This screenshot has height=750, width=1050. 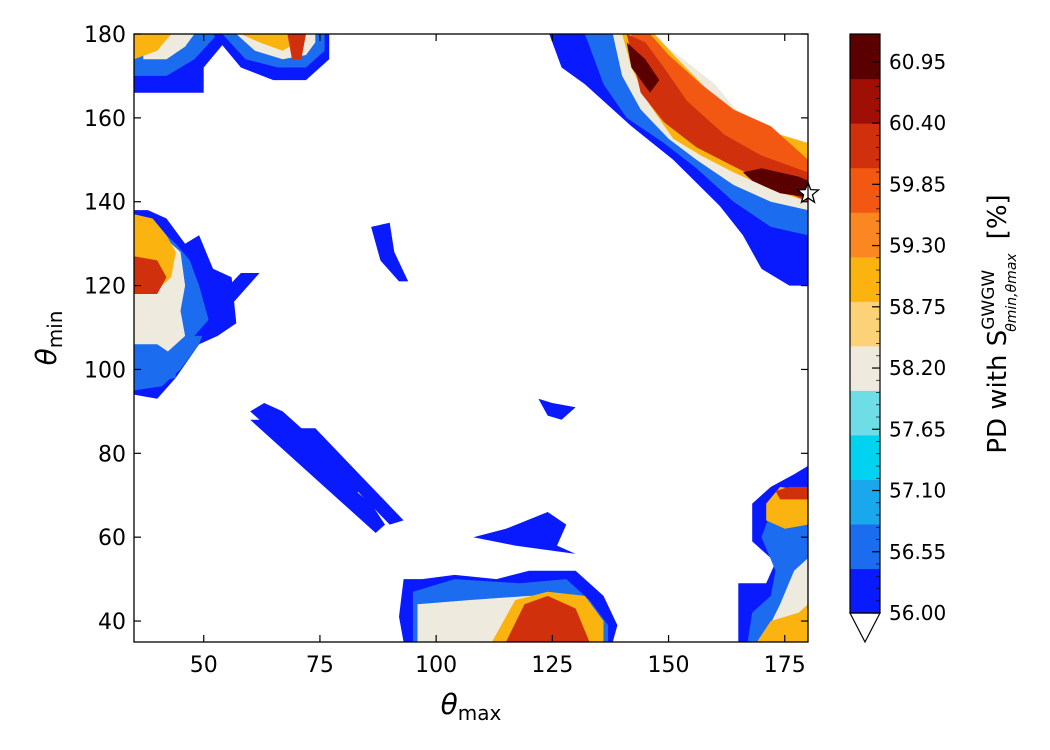 I want to click on y-tick-label: 100, so click(x=105, y=370).